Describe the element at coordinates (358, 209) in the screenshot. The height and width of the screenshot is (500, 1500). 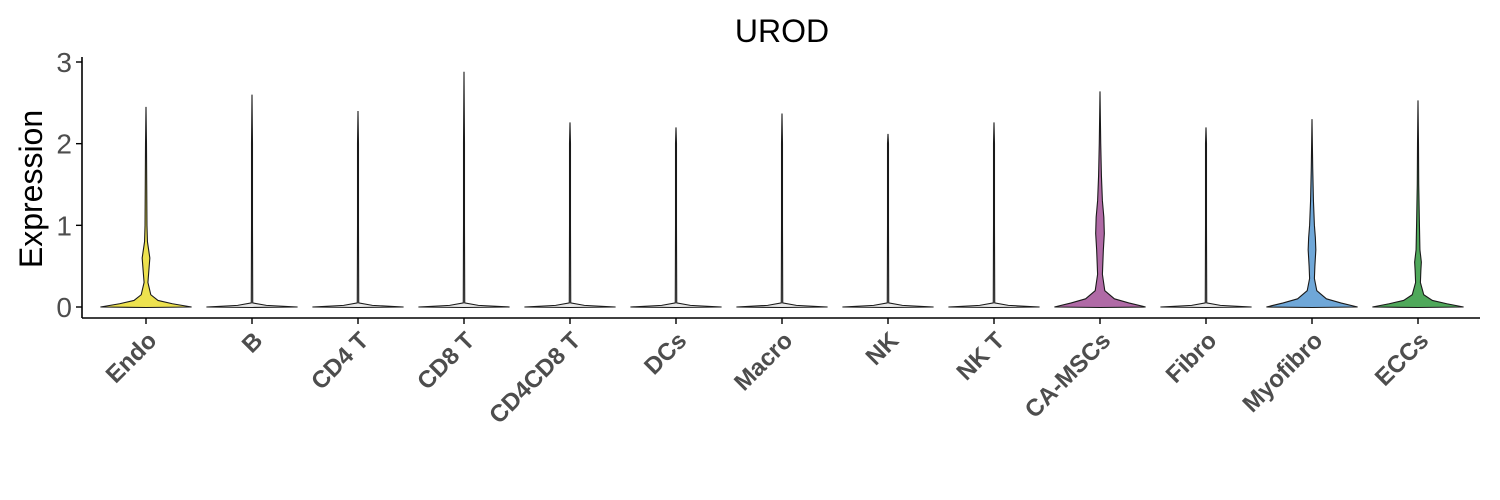
I see `violin-cd4-t` at that location.